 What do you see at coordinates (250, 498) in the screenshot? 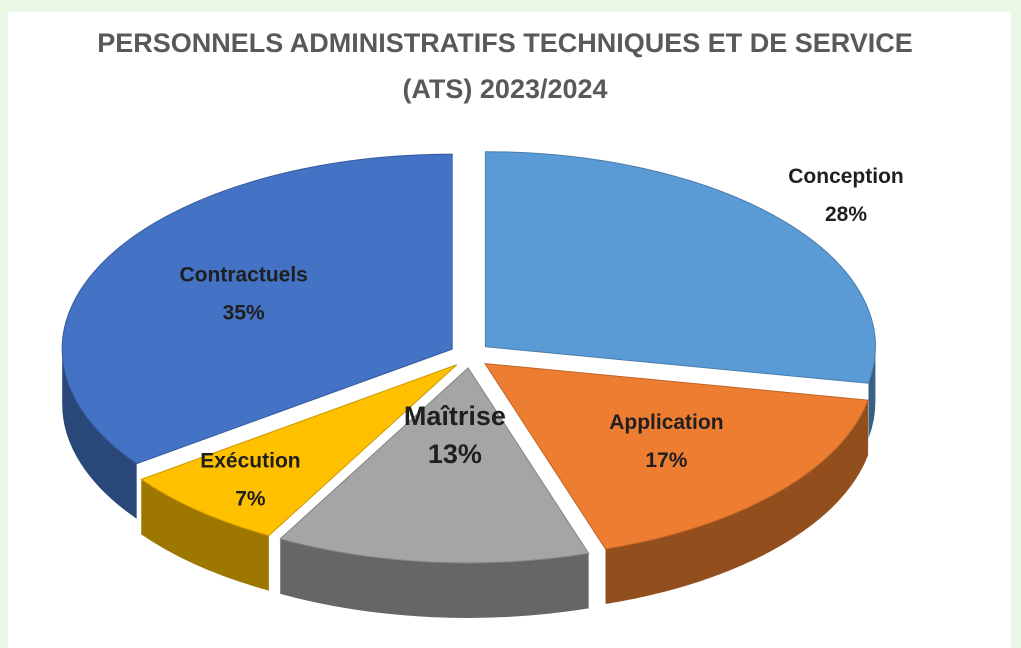
I see `slice-value-label: 7%` at bounding box center [250, 498].